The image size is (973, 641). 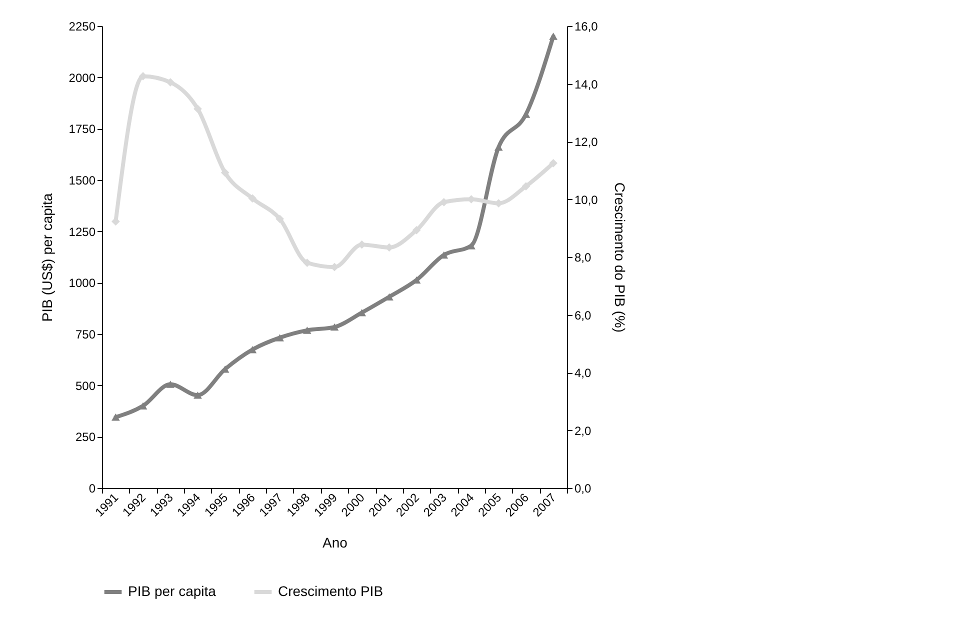 What do you see at coordinates (85, 385) in the screenshot?
I see `y-tick-label: 500` at bounding box center [85, 385].